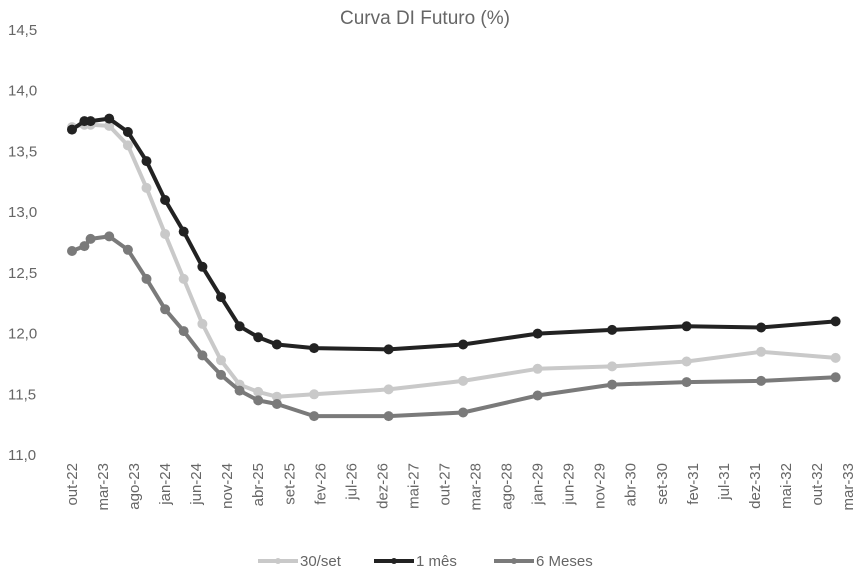 The width and height of the screenshot is (864, 572). I want to click on x-tick-label: jan-29, so click(538, 484).